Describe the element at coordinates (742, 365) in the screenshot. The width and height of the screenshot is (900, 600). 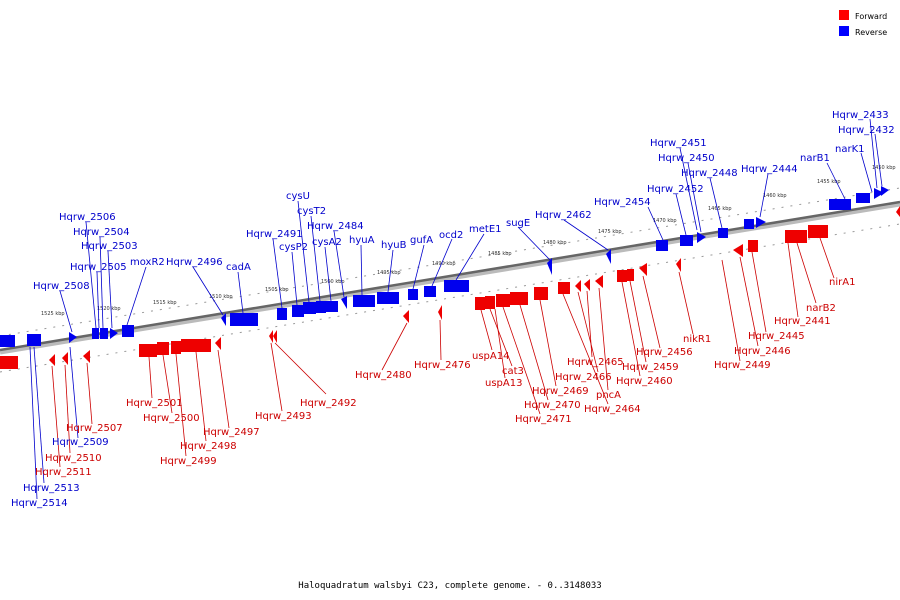
I see `gene-label: Hqrw_2449` at that location.